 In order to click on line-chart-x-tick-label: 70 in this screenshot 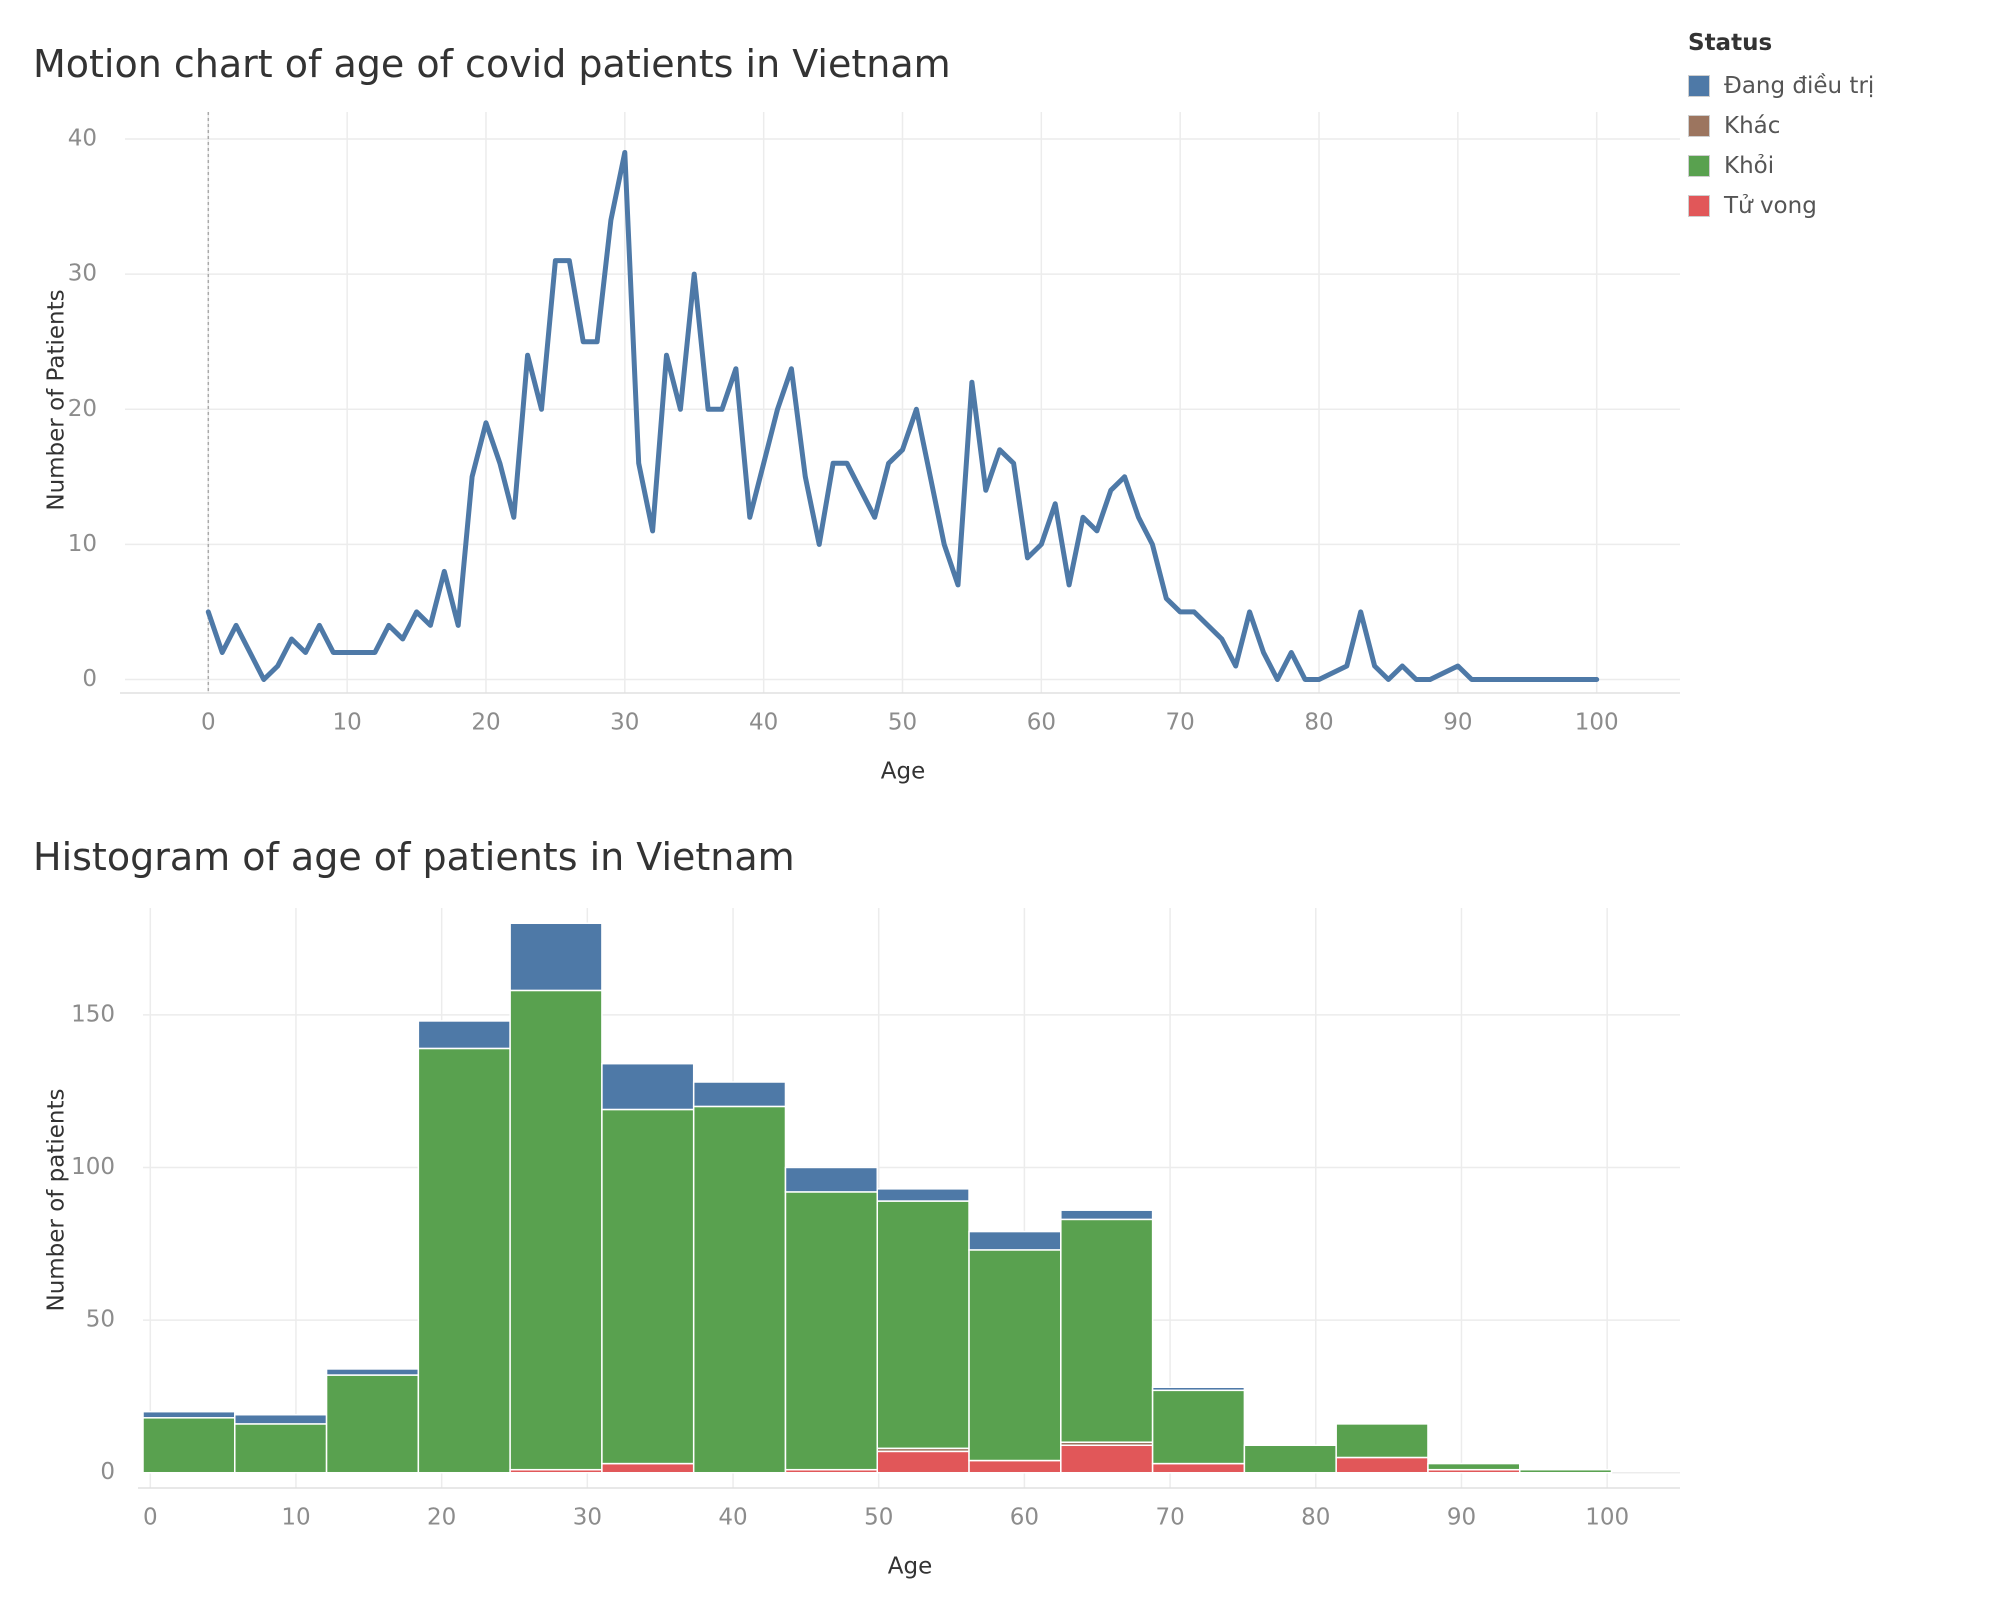, I will do `click(1180, 723)`.